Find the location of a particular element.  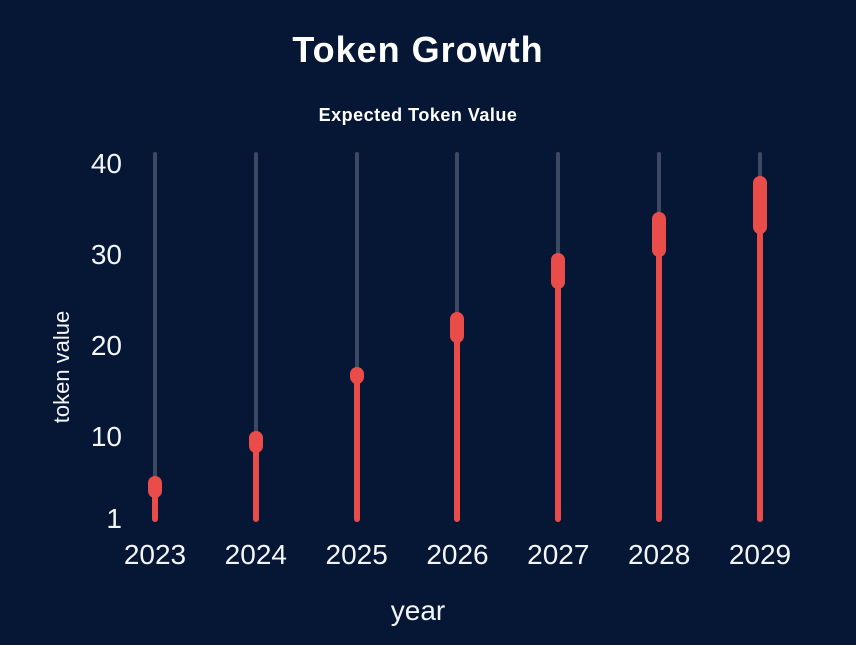

y-tick-label: 40 is located at coordinates (106, 163).